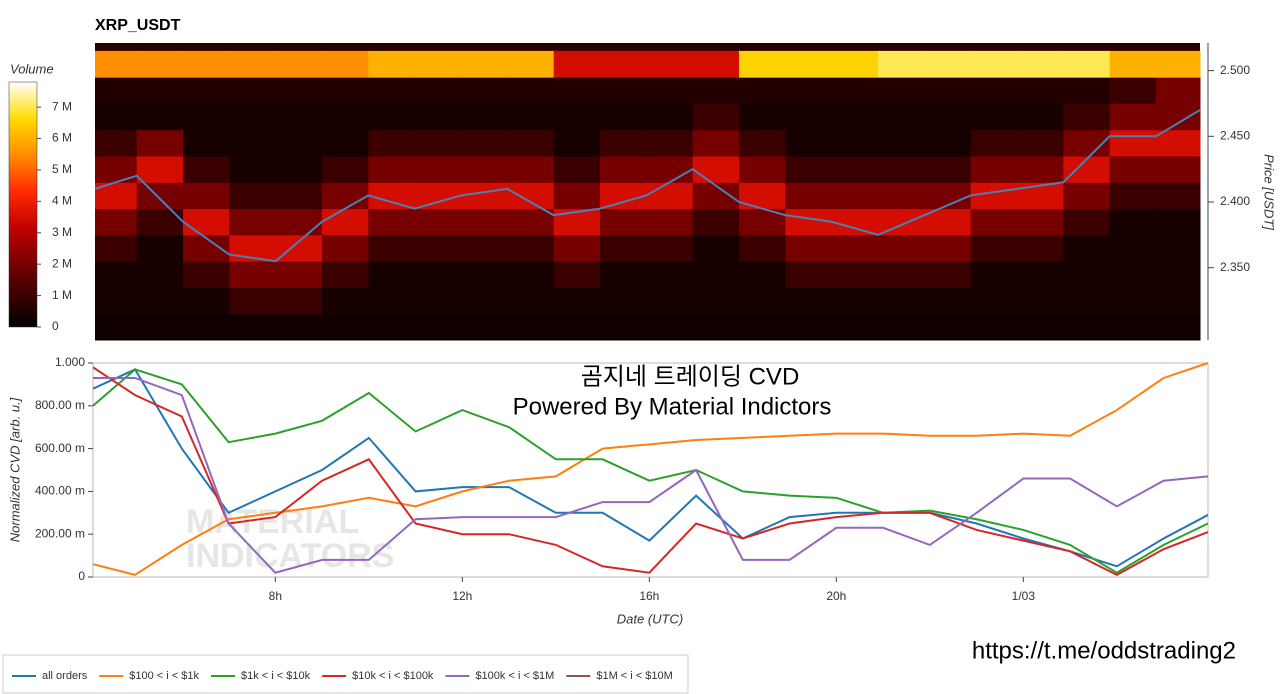 This screenshot has width=1280, height=694. What do you see at coordinates (60, 448) in the screenshot?
I see `y-tick-label: 600.00 m` at bounding box center [60, 448].